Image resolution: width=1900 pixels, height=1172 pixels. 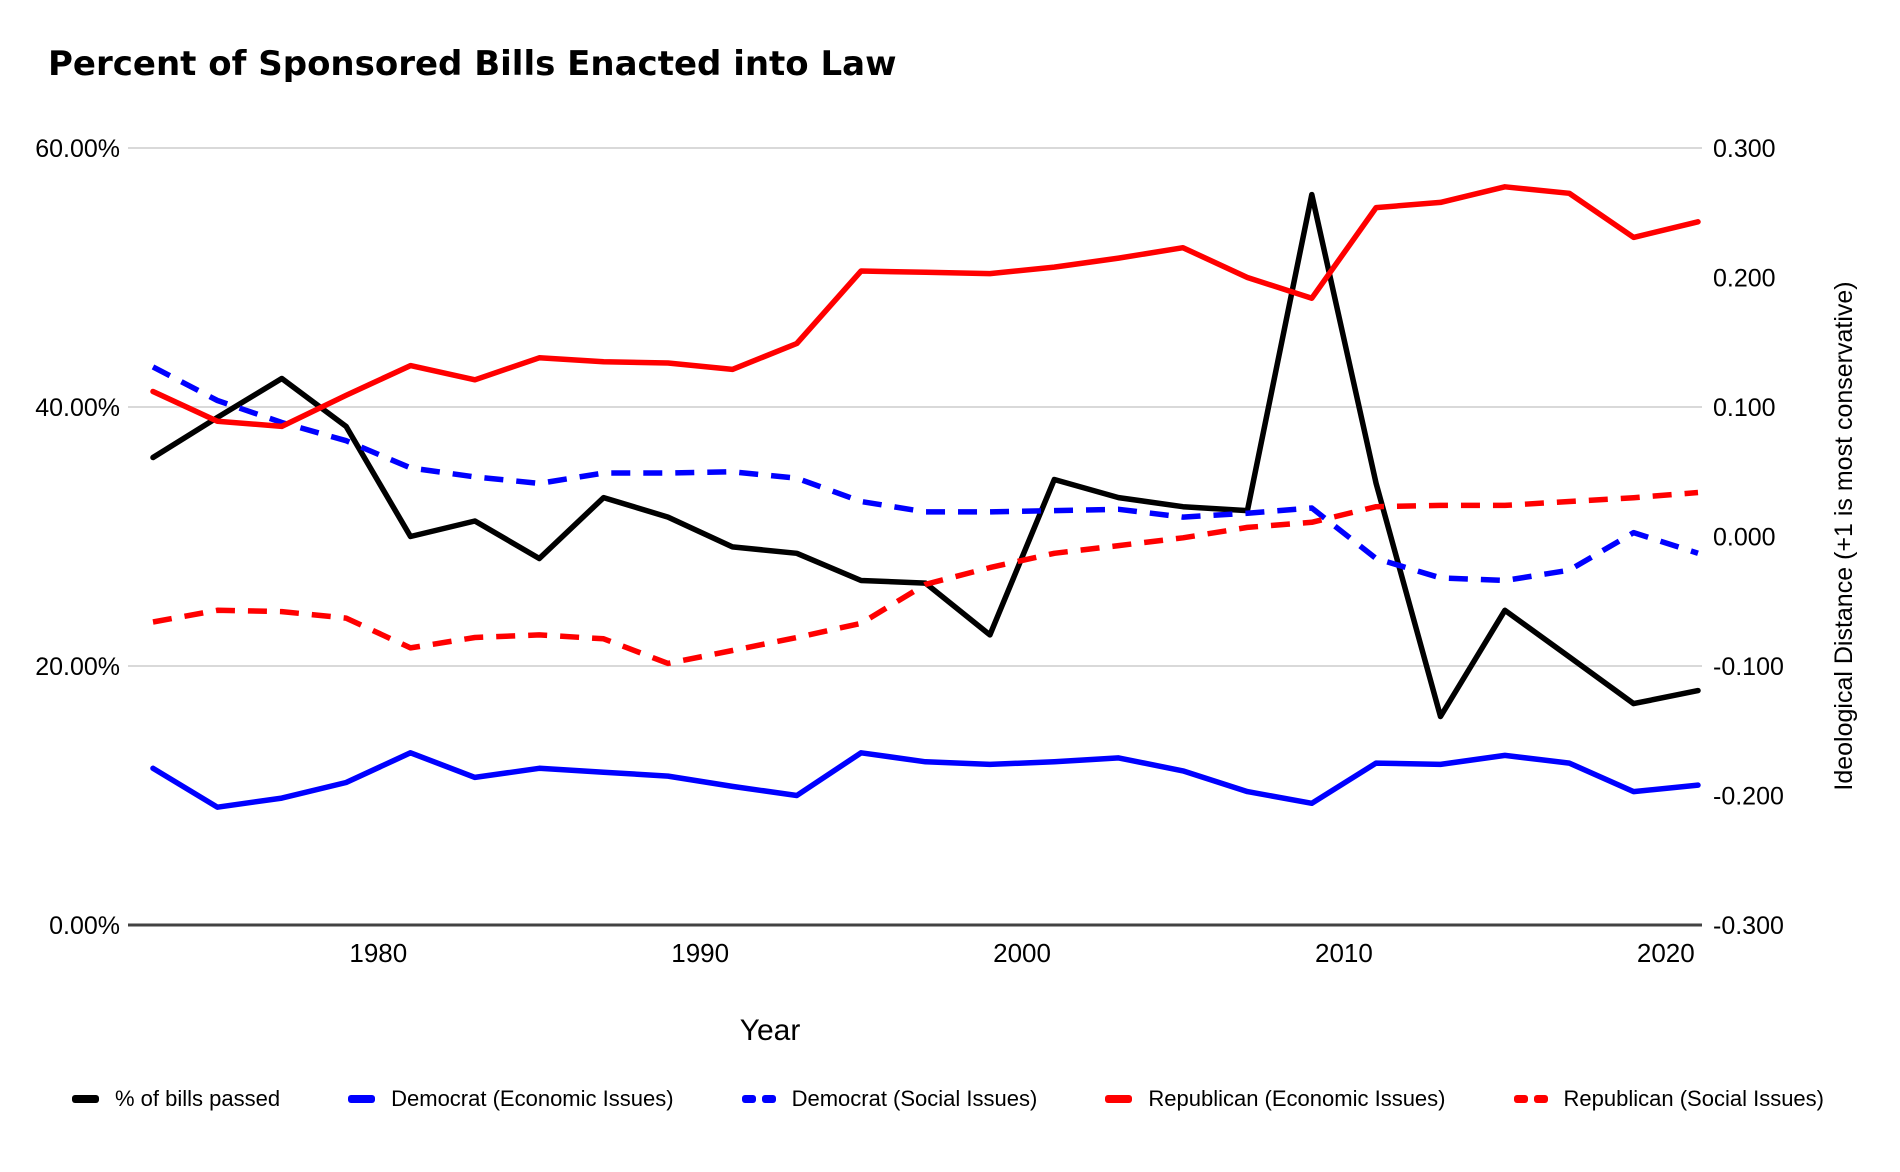 I want to click on left-axis-tick: 60.00%, so click(x=77, y=149).